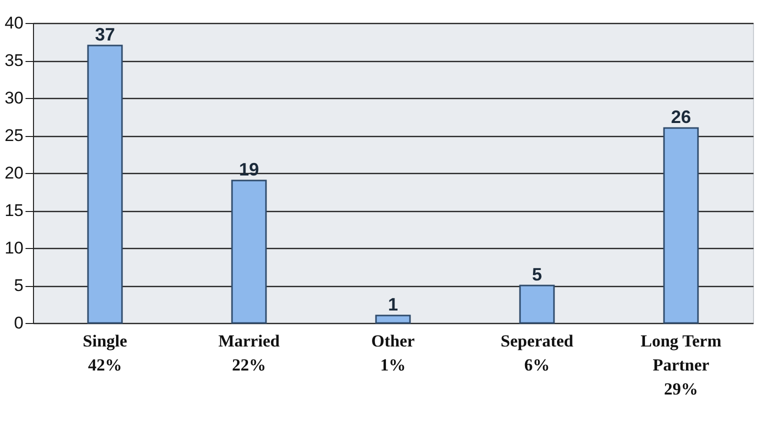 This screenshot has width=772, height=443. What do you see at coordinates (19, 323) in the screenshot?
I see `y-tick-label: 0` at bounding box center [19, 323].